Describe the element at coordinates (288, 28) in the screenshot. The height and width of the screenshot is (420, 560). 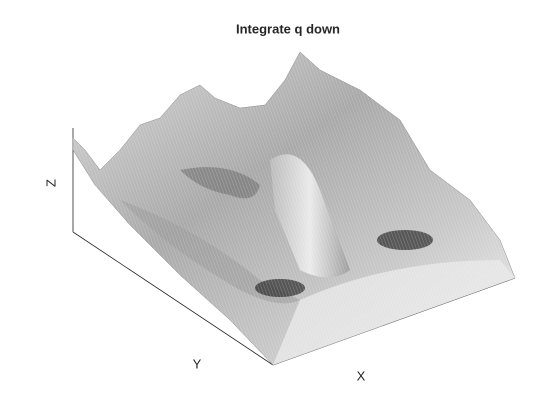
I see `chart-title: Integrate q down` at that location.